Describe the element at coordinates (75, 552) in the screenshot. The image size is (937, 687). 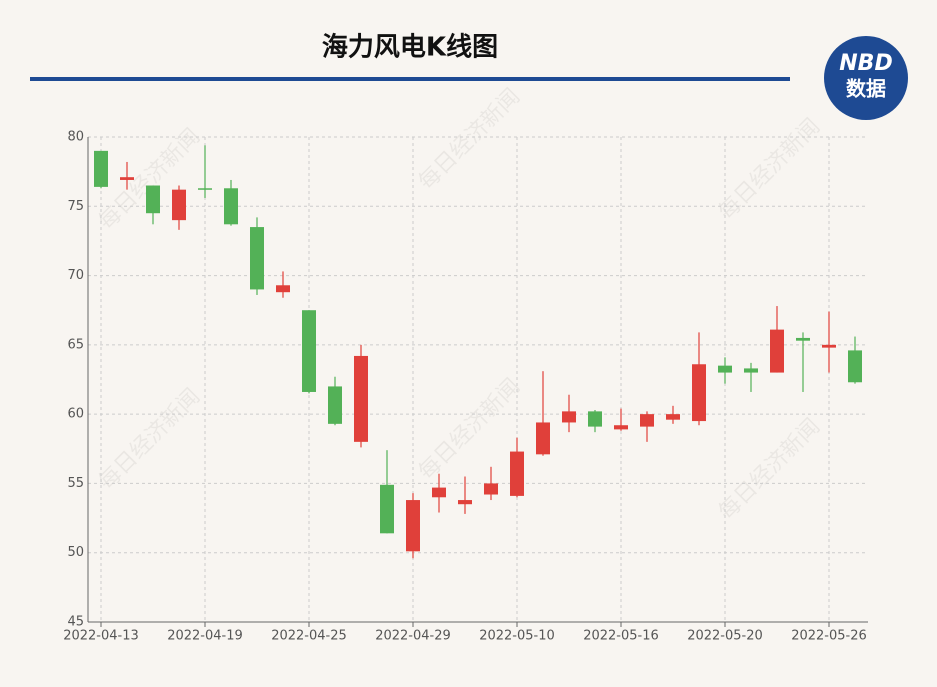
I see `y-tick-label: 50` at that location.